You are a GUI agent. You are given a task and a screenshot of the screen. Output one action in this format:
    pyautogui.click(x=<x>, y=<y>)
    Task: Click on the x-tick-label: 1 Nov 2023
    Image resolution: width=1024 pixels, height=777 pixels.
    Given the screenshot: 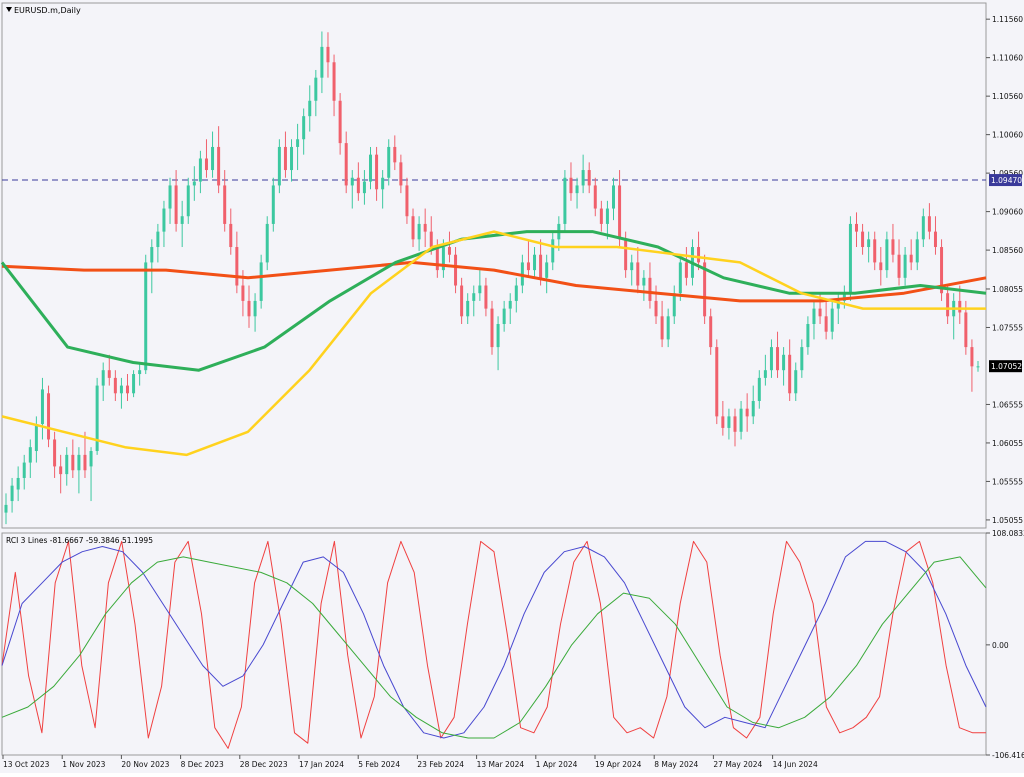 What is the action you would take?
    pyautogui.click(x=83, y=764)
    